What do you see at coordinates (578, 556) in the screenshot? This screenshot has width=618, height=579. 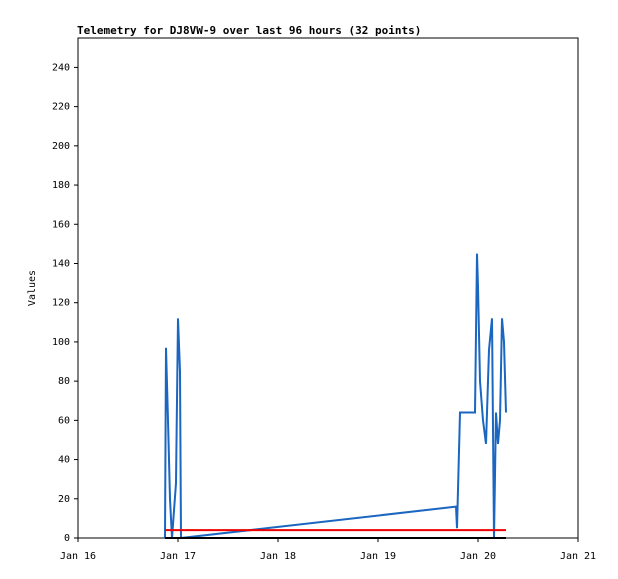 I see `x-tick-label: Jan 21` at bounding box center [578, 556].